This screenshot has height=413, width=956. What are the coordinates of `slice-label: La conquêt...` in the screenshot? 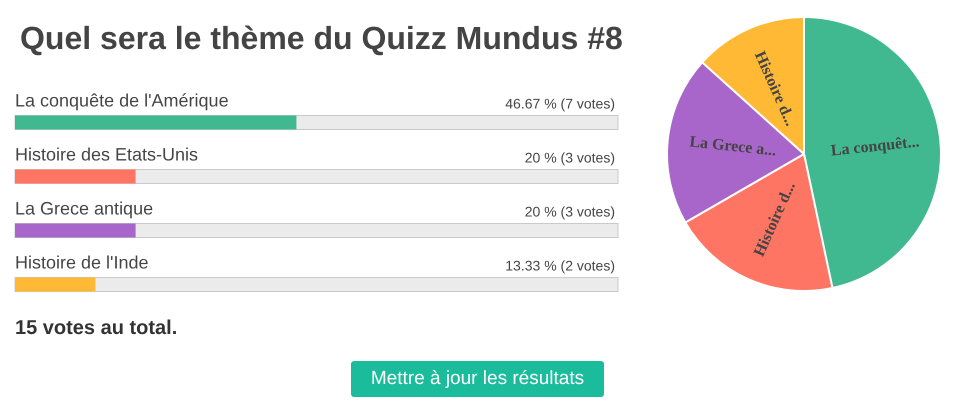 It's located at (875, 146).